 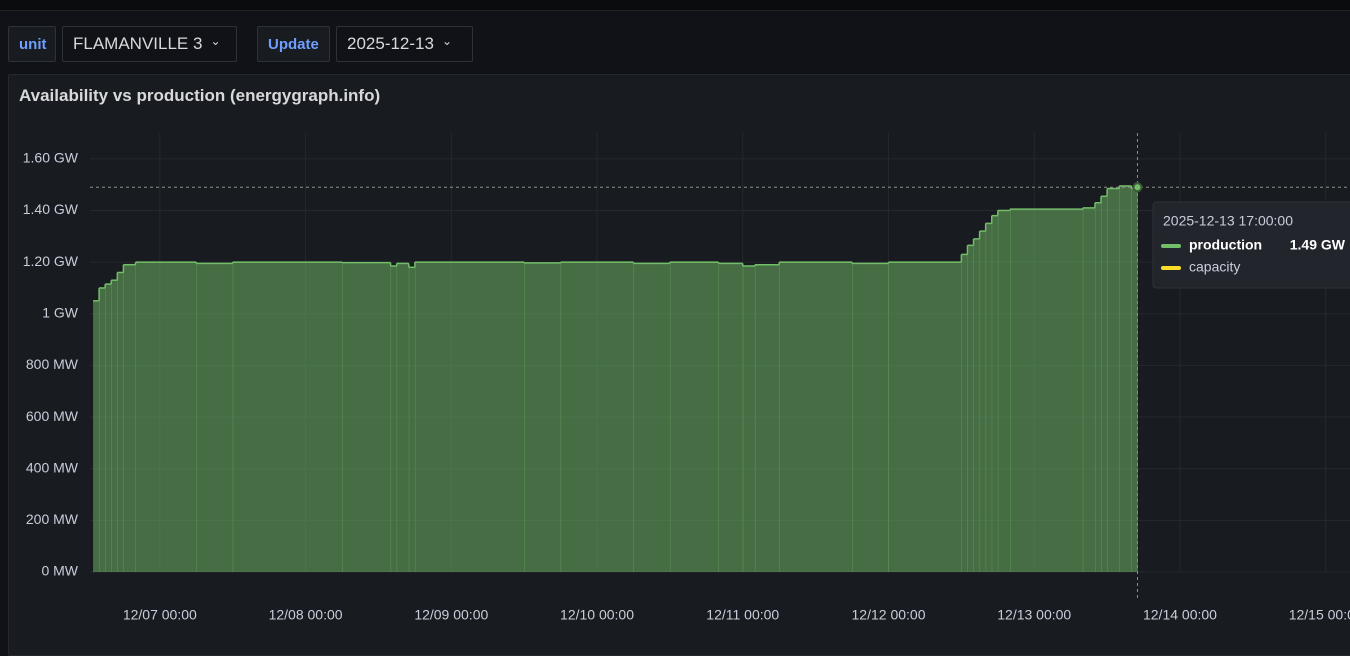 What do you see at coordinates (1228, 221) in the screenshot?
I see `tooltip-time: 2025-12-13 17:00:00` at bounding box center [1228, 221].